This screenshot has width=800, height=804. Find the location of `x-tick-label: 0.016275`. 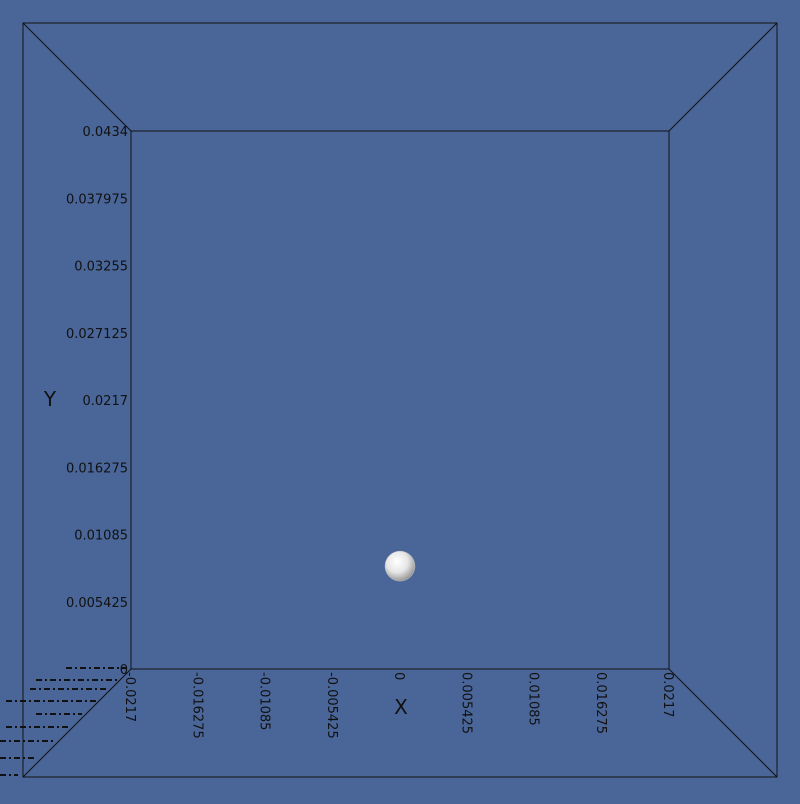

x-tick-label: 0.016275 is located at coordinates (600, 703).